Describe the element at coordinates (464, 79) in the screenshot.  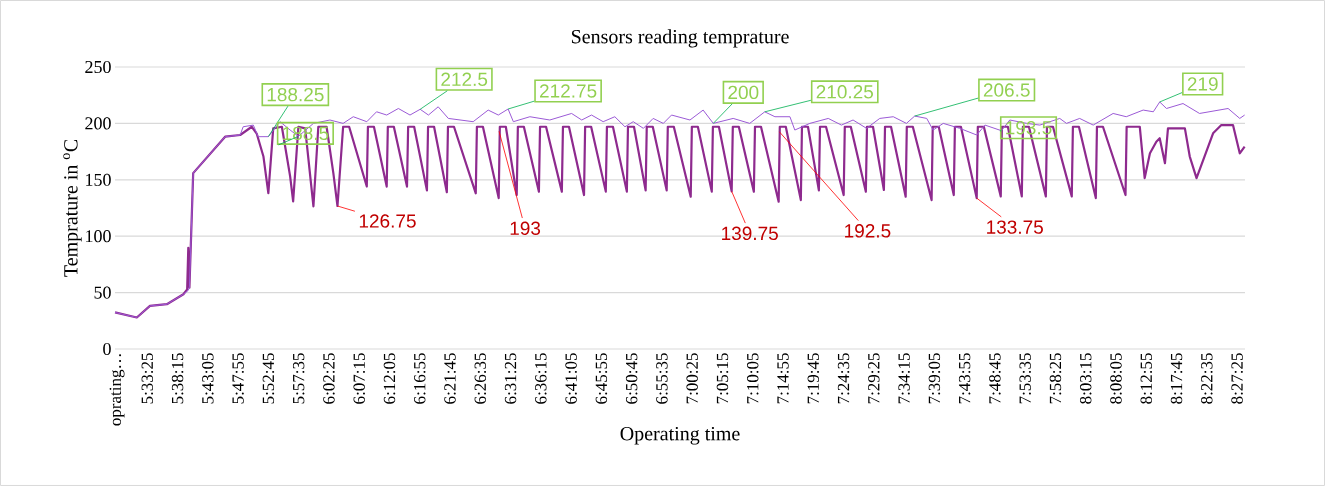
I see `annotation: 212.5` at that location.